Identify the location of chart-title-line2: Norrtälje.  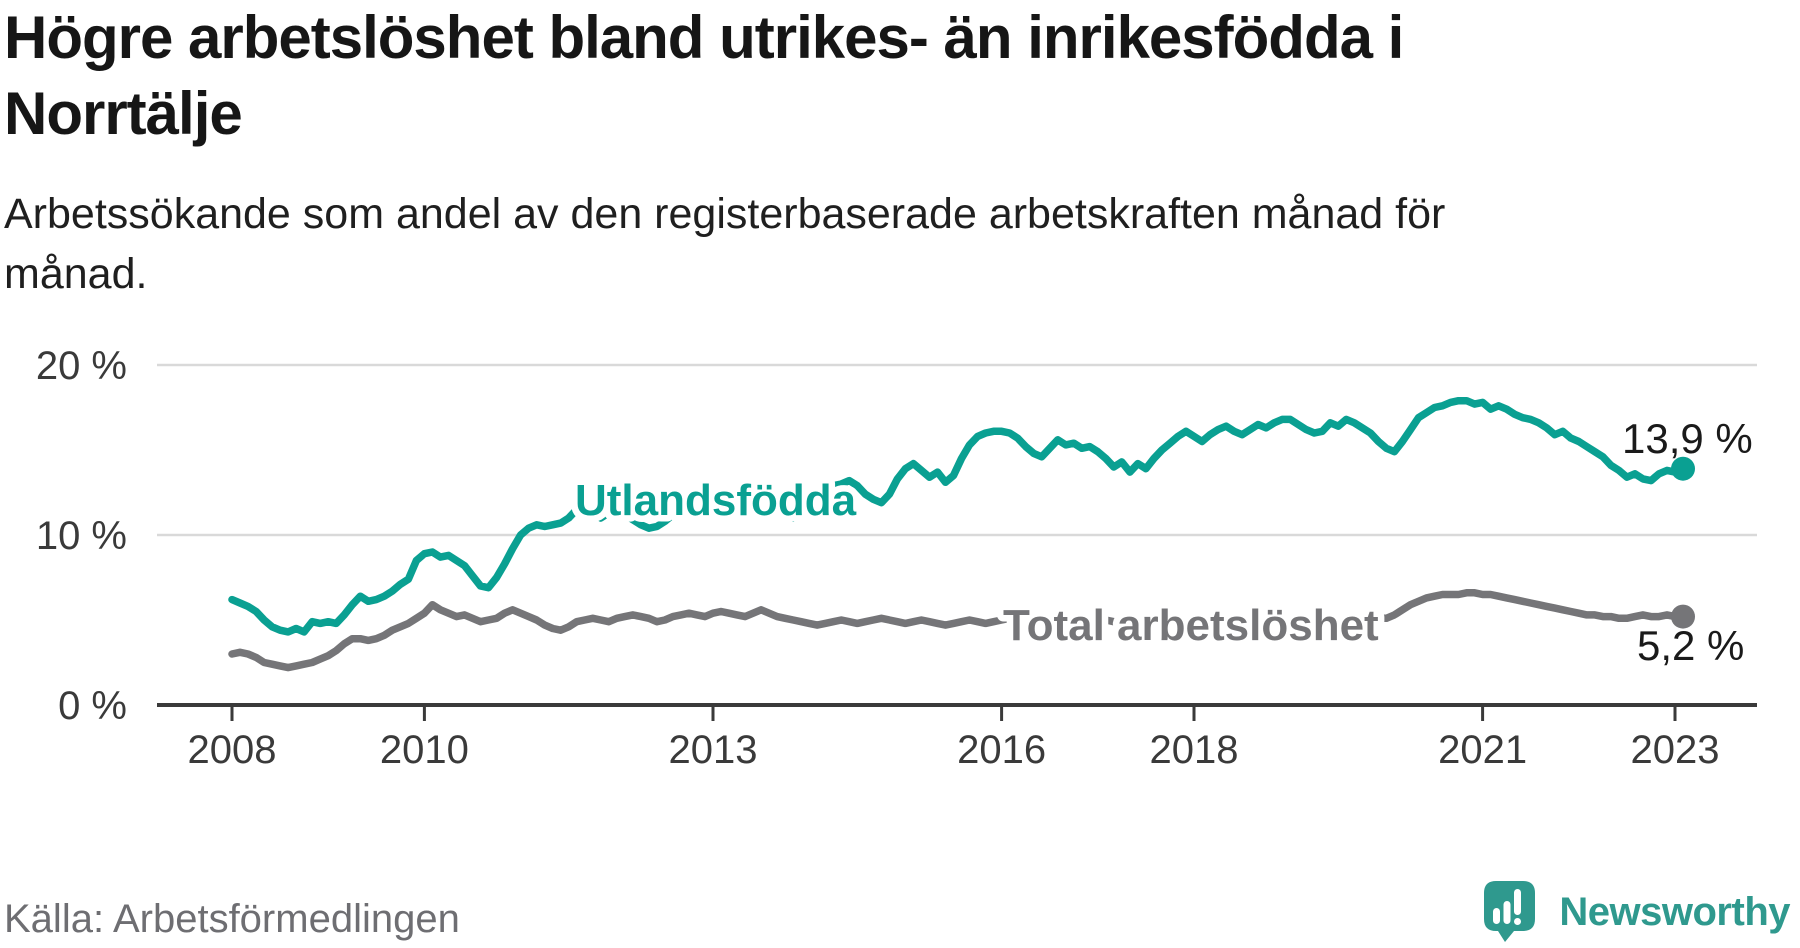
(123, 113).